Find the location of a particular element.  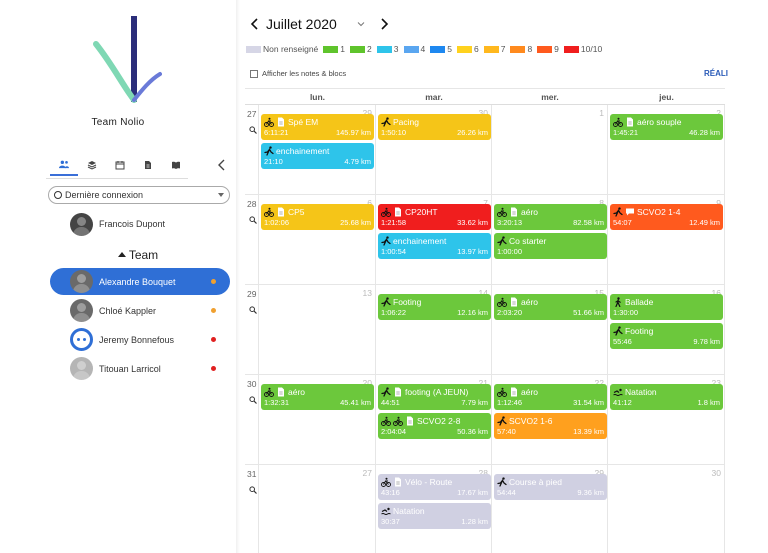

day-cell: 15 aéro 2:03:20 51.66 km is located at coordinates (550, 329).